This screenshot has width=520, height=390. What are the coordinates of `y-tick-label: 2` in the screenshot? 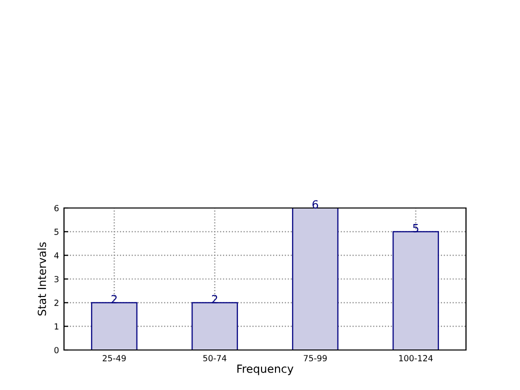 It's located at (56, 303).